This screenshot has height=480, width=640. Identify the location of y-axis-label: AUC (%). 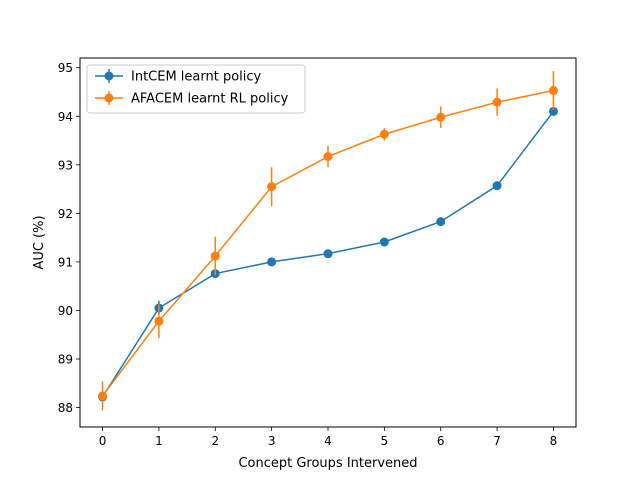
(39, 242).